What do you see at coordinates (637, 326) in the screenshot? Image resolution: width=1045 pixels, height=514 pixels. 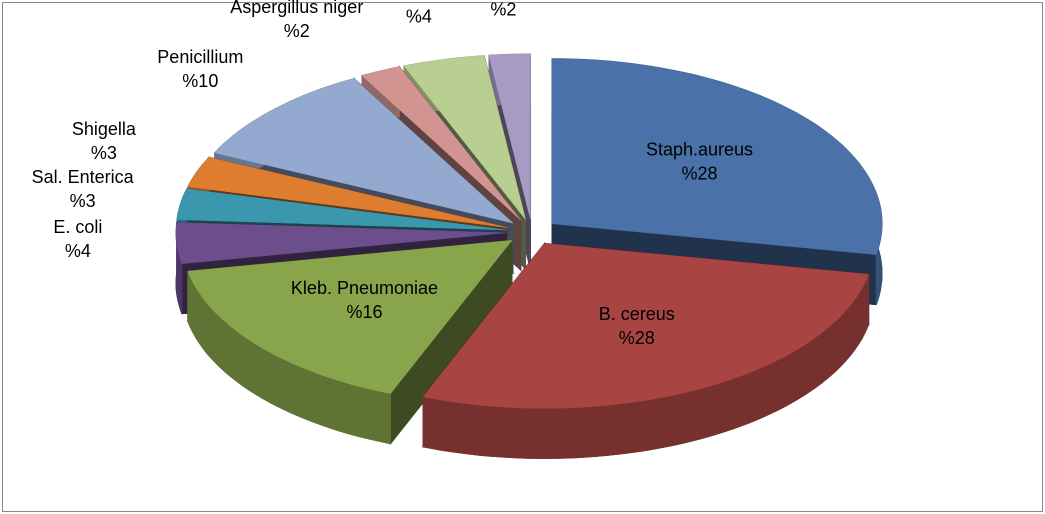 I see `data-label: B. cereus %28` at bounding box center [637, 326].